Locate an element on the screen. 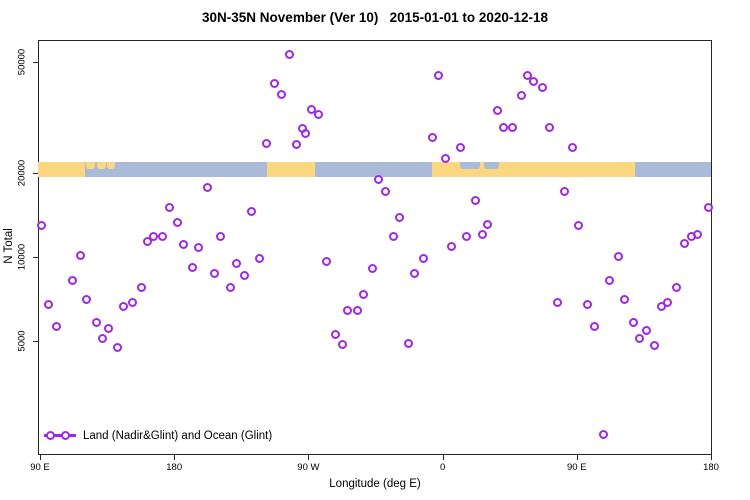 The height and width of the screenshot is (500, 750). x-axis-label: Longitude (deg E) is located at coordinates (375, 484).